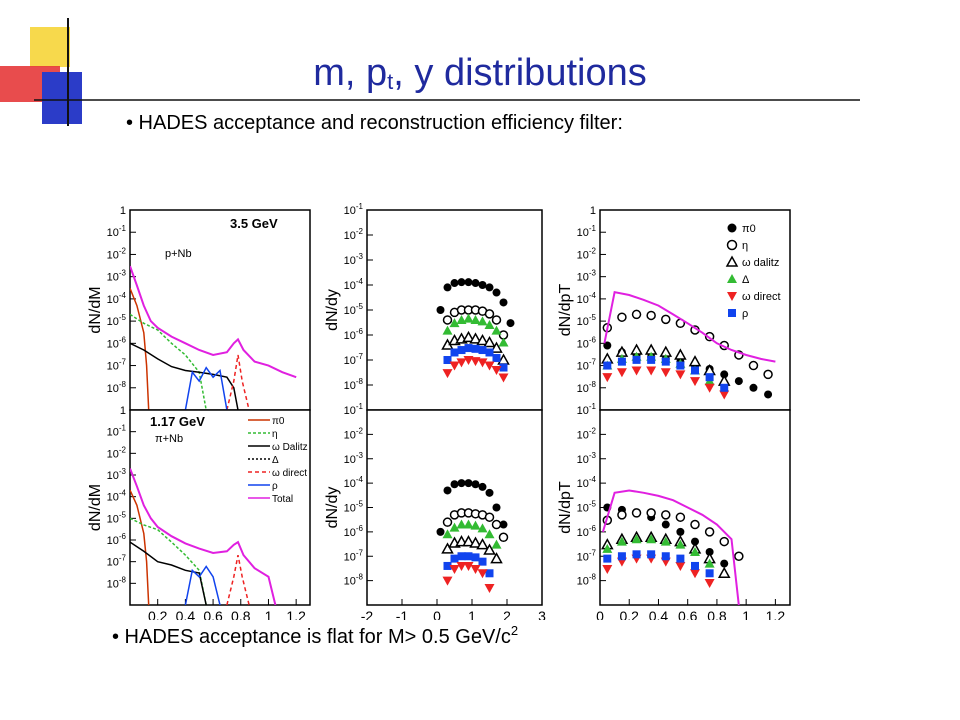 The width and height of the screenshot is (960, 720). Describe the element at coordinates (749, 229) in the screenshot. I see `legend-label: π0` at that location.